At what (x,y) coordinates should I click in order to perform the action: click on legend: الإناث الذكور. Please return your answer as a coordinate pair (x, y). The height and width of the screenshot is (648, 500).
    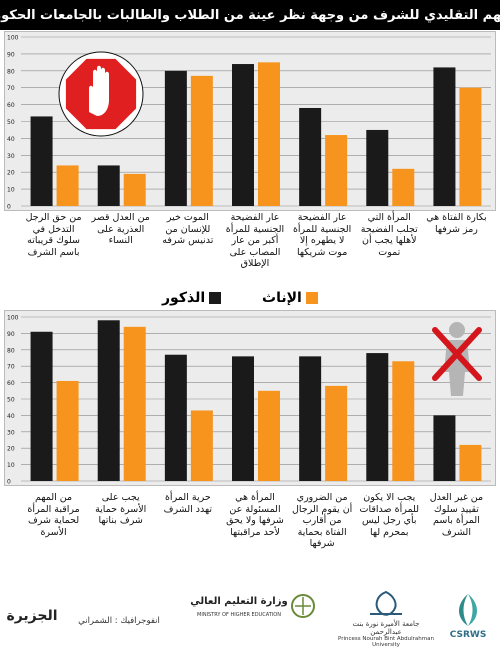
    Looking at the image, I should click on (250, 299).